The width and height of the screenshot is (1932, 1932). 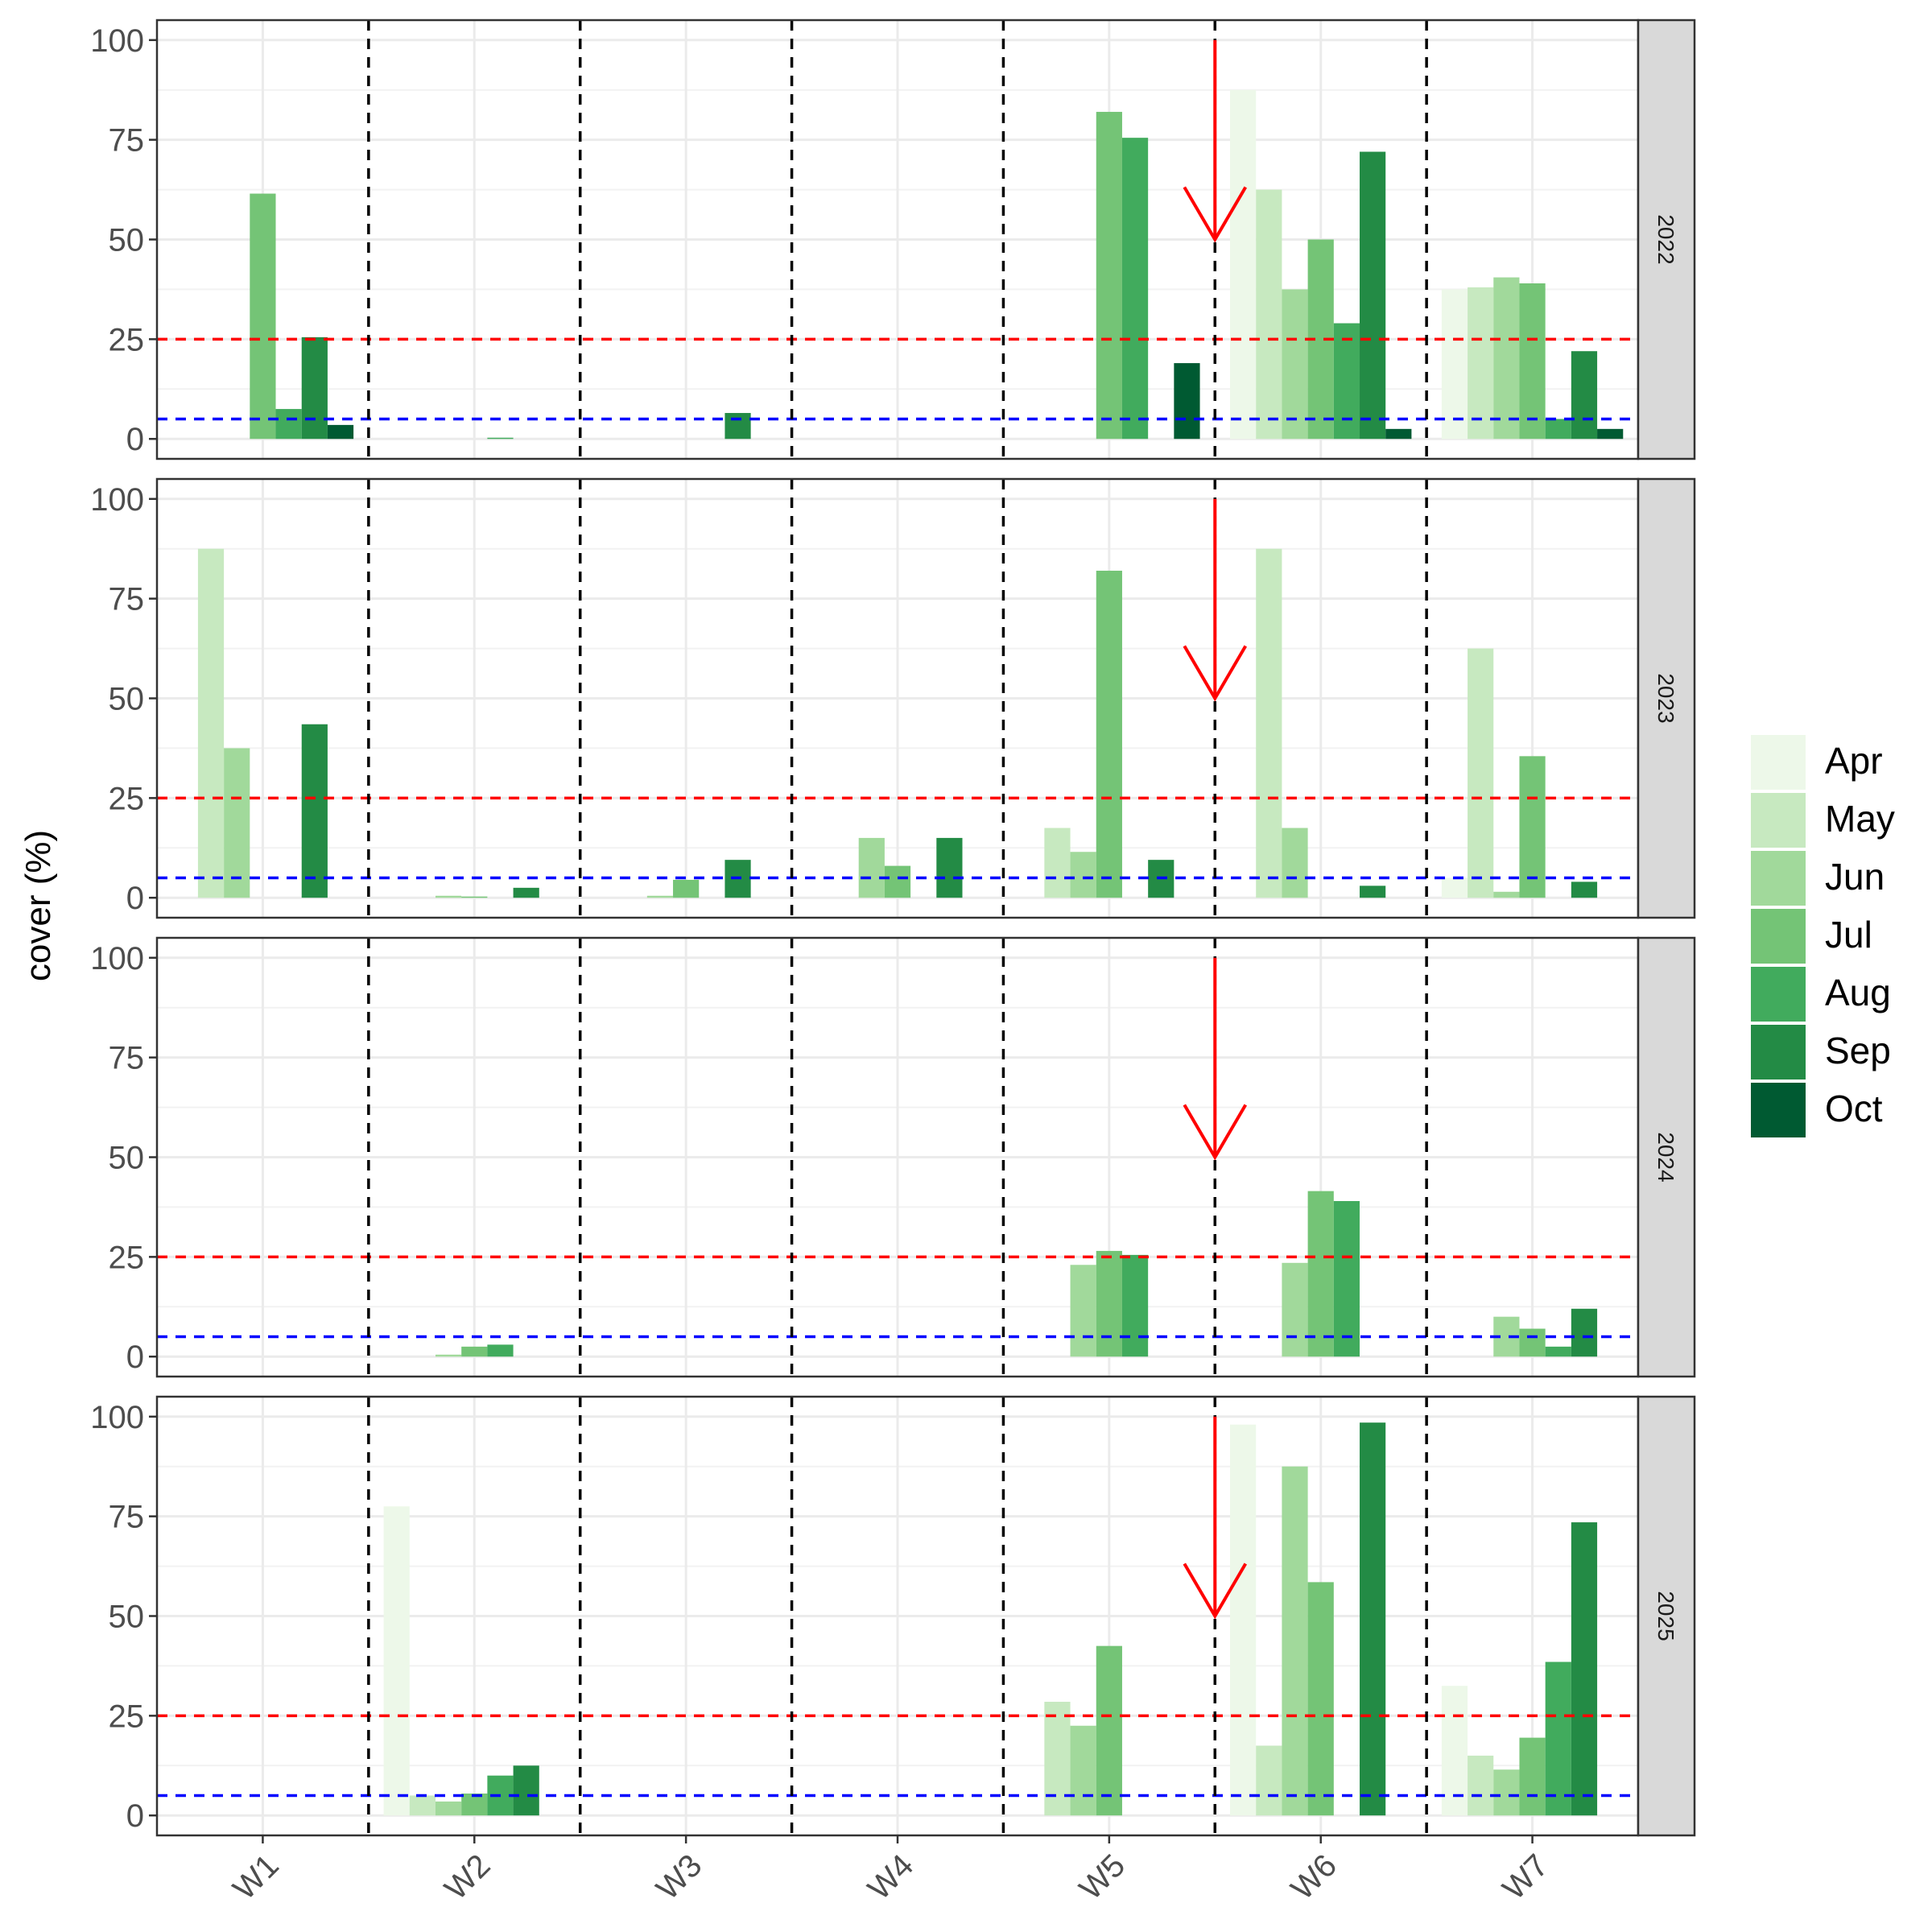 What do you see at coordinates (1823, 936) in the screenshot?
I see `legend: Apr May Jun Jul Aug Sep Oct` at bounding box center [1823, 936].